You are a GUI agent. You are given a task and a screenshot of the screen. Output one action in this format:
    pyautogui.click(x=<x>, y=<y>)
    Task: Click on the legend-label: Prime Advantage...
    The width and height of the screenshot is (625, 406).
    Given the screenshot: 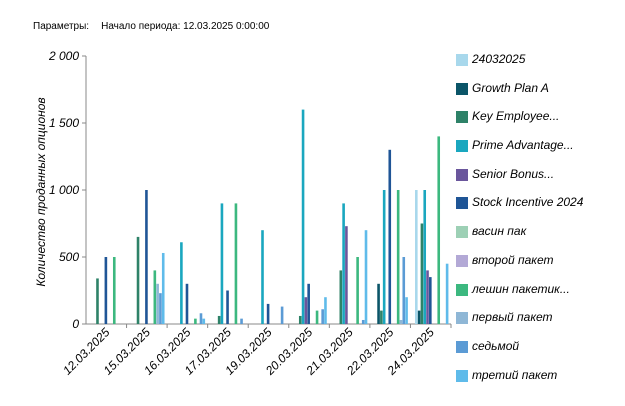 What is the action you would take?
    pyautogui.click(x=523, y=145)
    